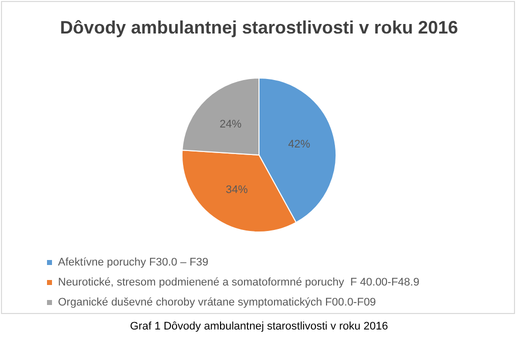  I want to click on data-label: 42%, so click(299, 144).